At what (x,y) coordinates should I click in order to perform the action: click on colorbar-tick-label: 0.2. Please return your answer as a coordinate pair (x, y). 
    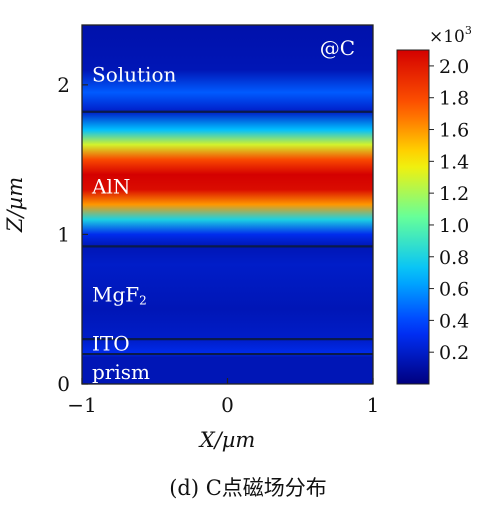
    Looking at the image, I should click on (454, 353).